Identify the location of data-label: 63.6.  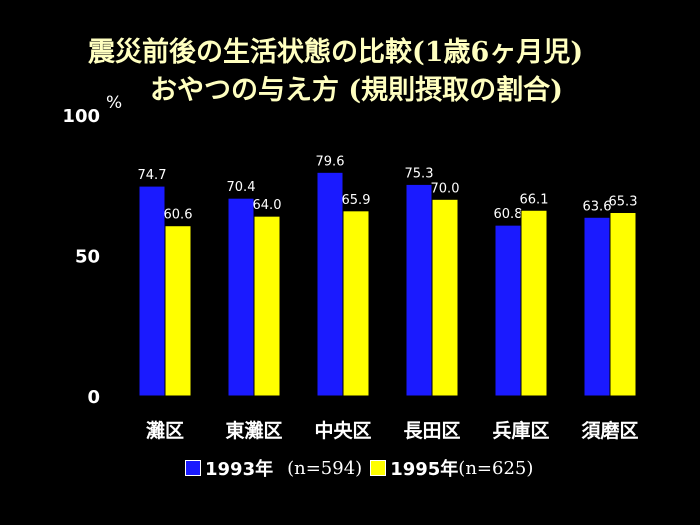
(597, 206).